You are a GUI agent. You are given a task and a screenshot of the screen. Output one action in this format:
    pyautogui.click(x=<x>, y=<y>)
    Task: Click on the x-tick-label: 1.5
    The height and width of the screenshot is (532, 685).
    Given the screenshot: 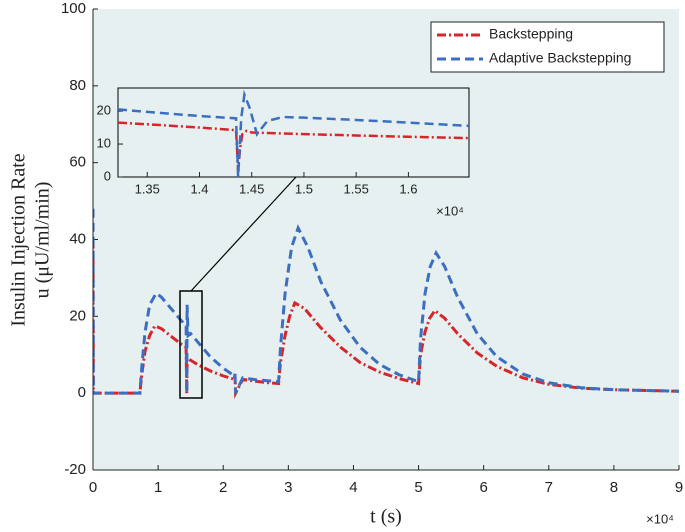 What is the action you would take?
    pyautogui.click(x=304, y=188)
    